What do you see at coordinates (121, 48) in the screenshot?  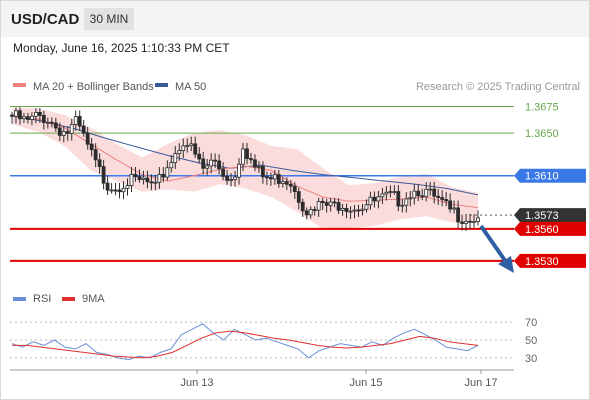 I see `timestamp: Monday, June 16, 2025 1:10:33 PM CET` at bounding box center [121, 48].